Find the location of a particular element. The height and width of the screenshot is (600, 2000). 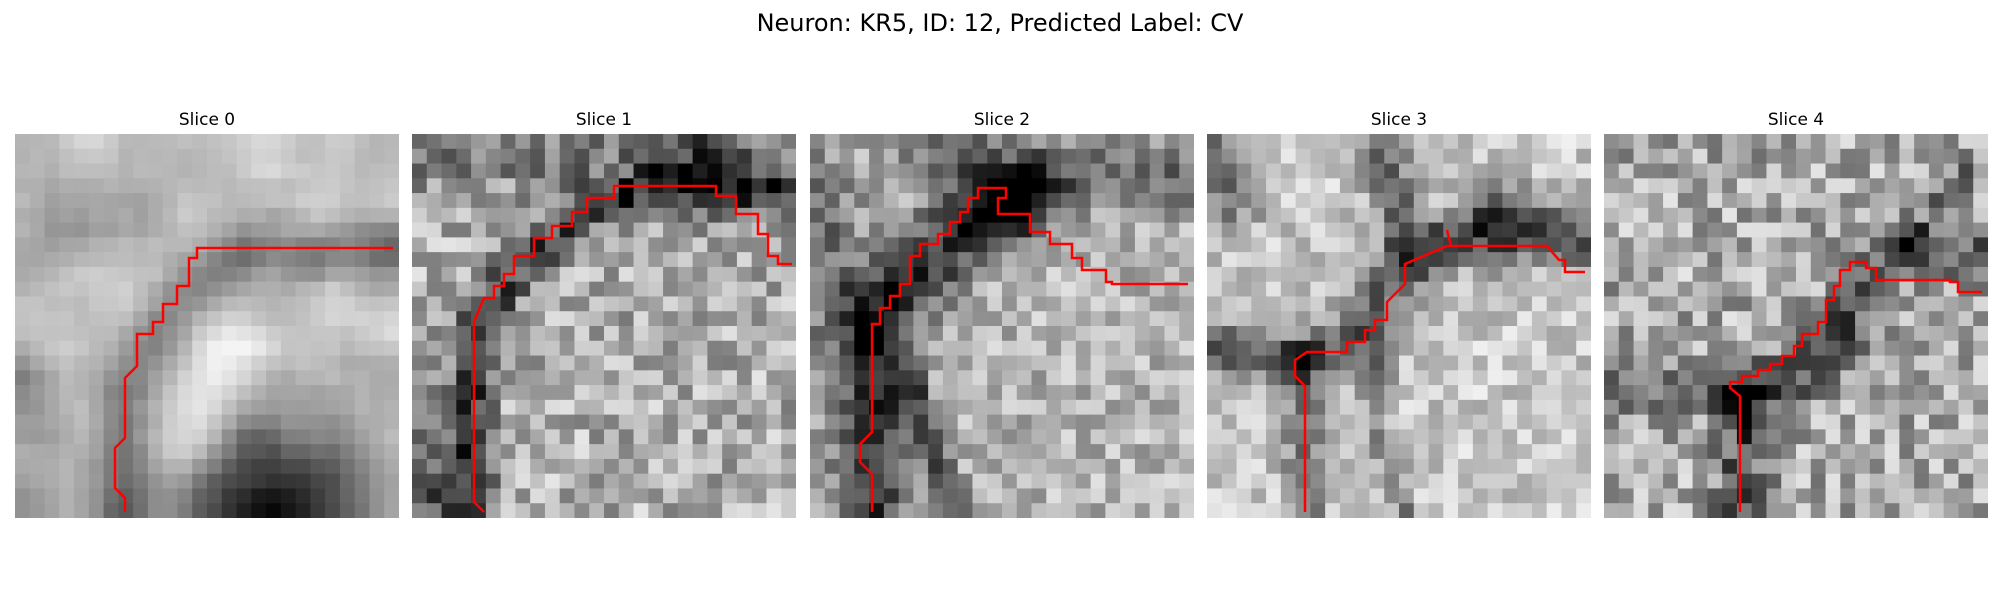

slice-panel-4: Slice 4 is located at coordinates (1796, 314).